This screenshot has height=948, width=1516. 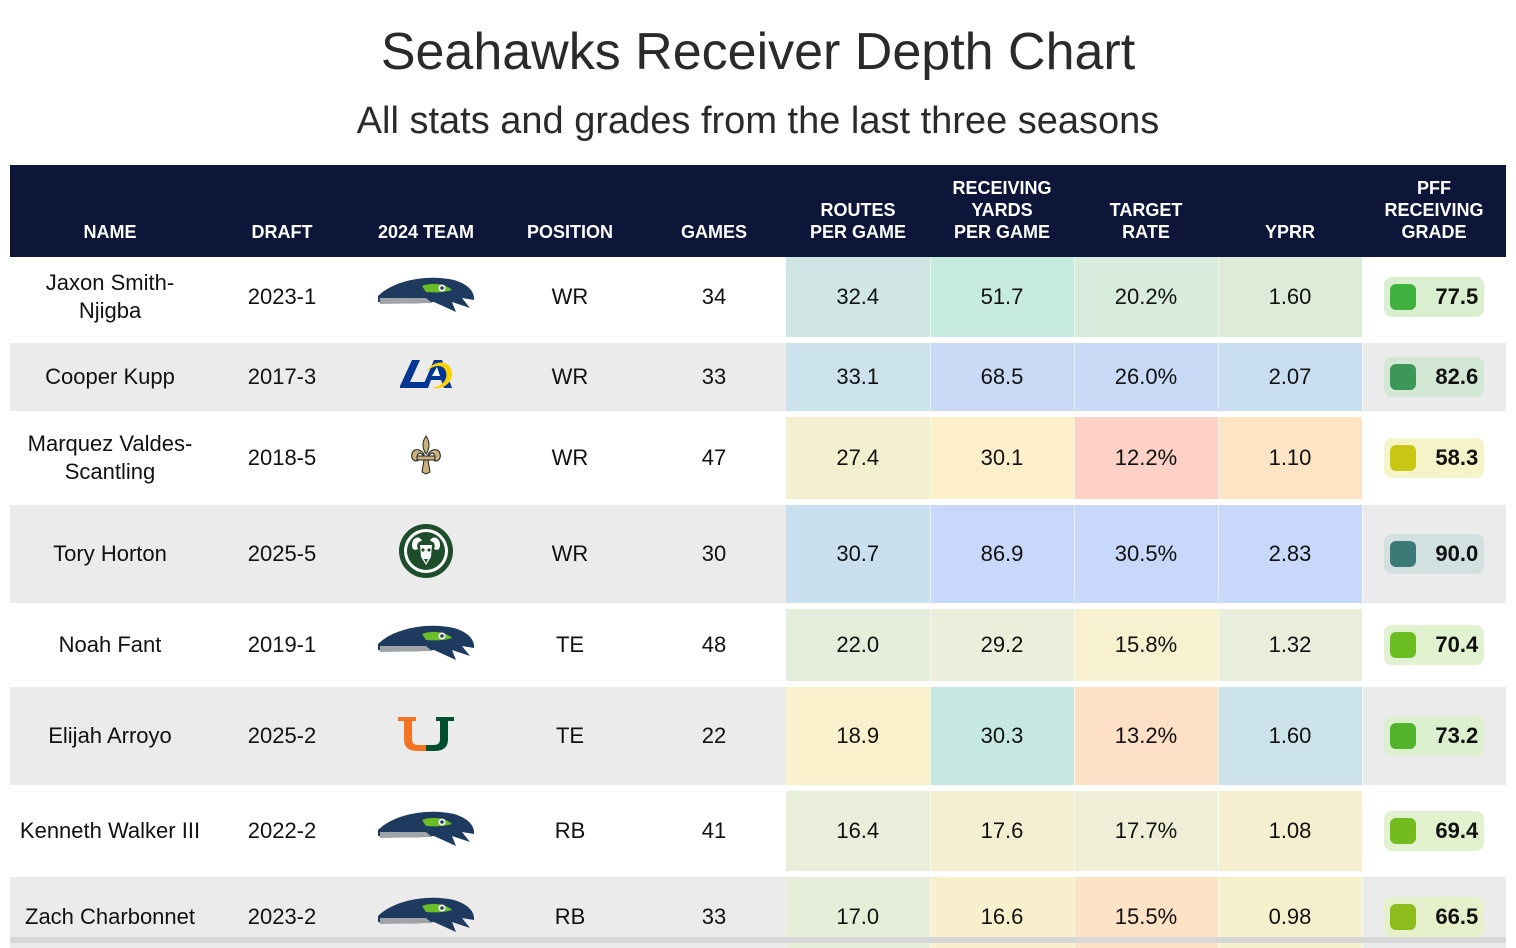 What do you see at coordinates (1290, 377) in the screenshot?
I see `yprr-value: 2.07` at bounding box center [1290, 377].